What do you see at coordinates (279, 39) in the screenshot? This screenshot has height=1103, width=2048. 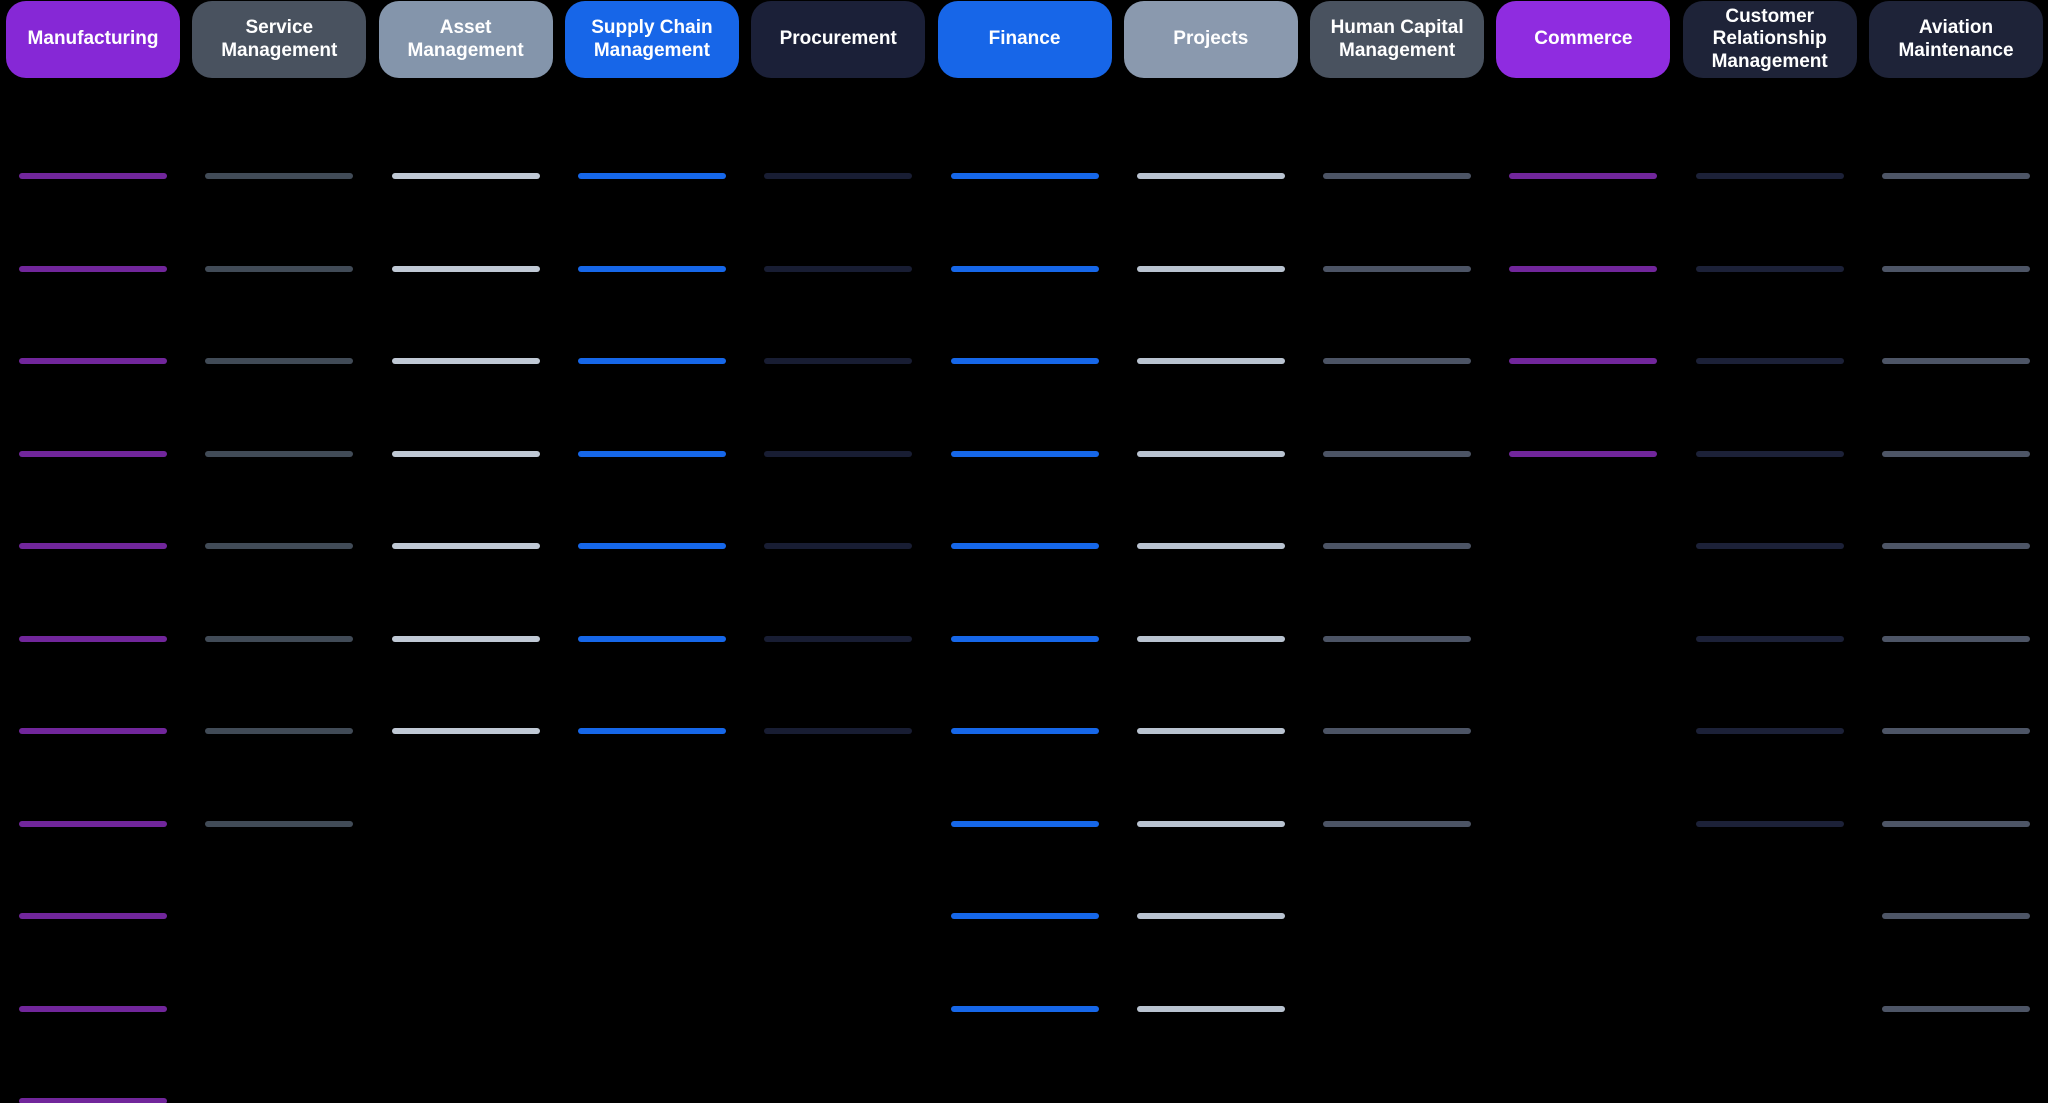 I see `module-pill-service-management: Service Management` at bounding box center [279, 39].